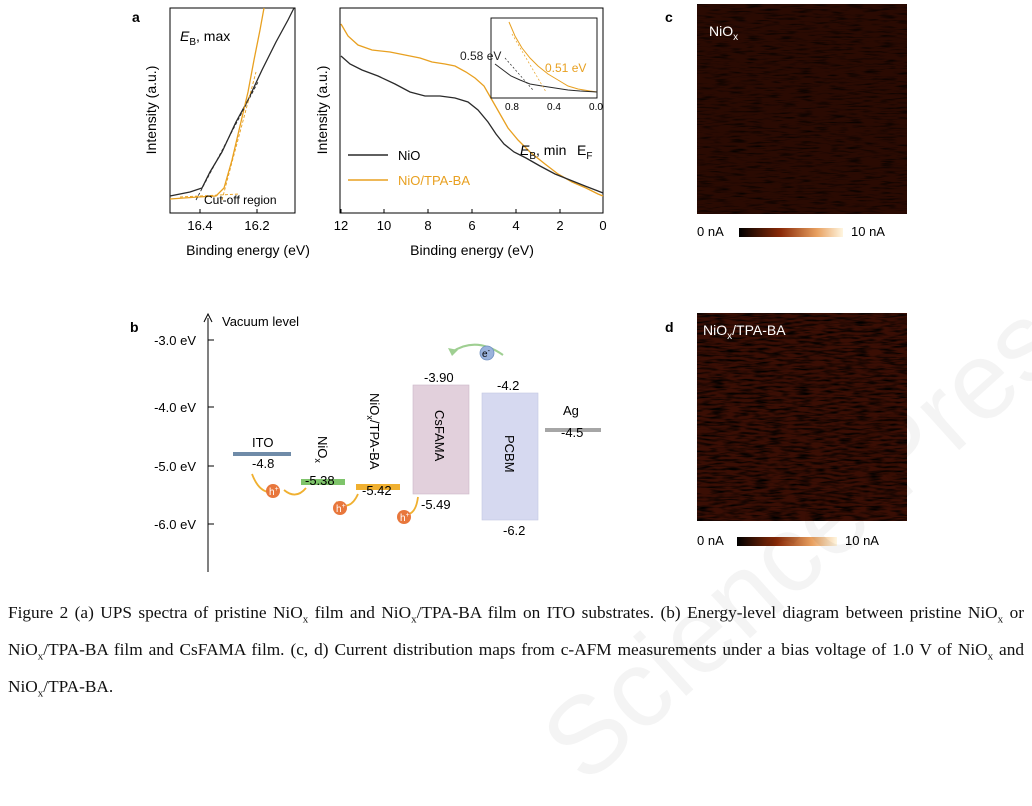 The width and height of the screenshot is (1032, 806). I want to click on valence-xtick-0: 0, so click(602, 225).